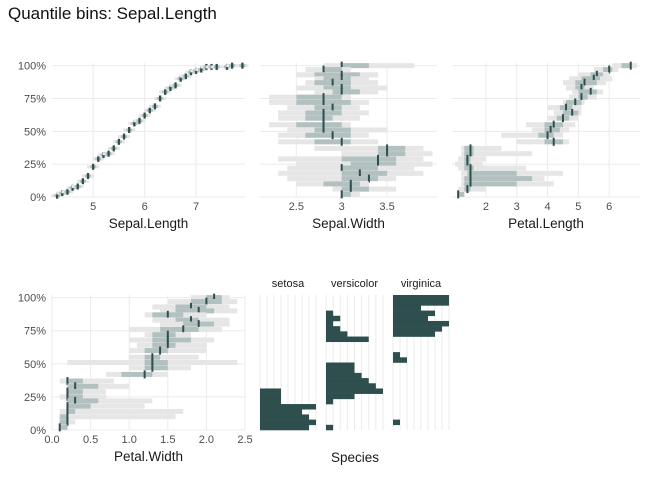 This screenshot has height=480, width=672. What do you see at coordinates (35, 132) in the screenshot?
I see `y-tick-label: 50%` at bounding box center [35, 132].